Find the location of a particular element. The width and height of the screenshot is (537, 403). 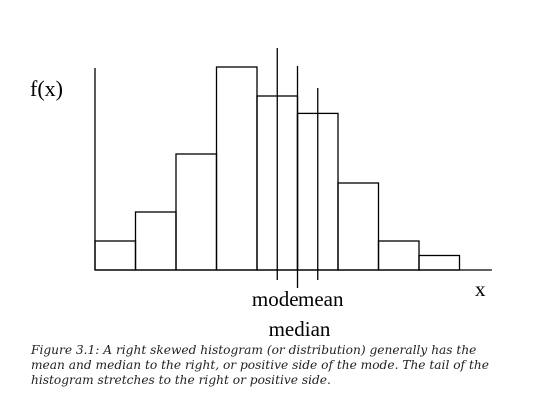

marker-lines is located at coordinates (297, 168).